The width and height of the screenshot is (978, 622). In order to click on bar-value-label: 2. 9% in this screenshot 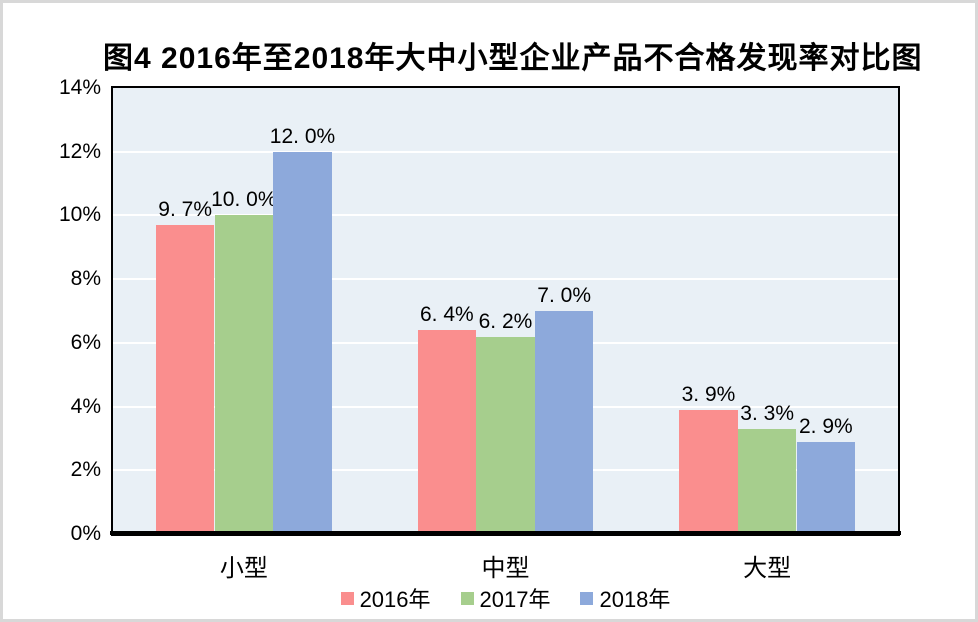, I will do `click(825, 426)`.